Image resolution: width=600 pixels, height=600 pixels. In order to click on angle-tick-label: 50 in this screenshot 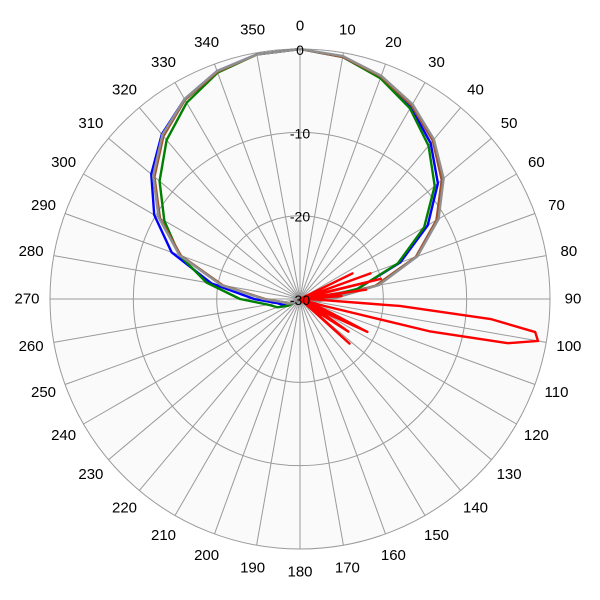, I will do `click(509, 123)`.